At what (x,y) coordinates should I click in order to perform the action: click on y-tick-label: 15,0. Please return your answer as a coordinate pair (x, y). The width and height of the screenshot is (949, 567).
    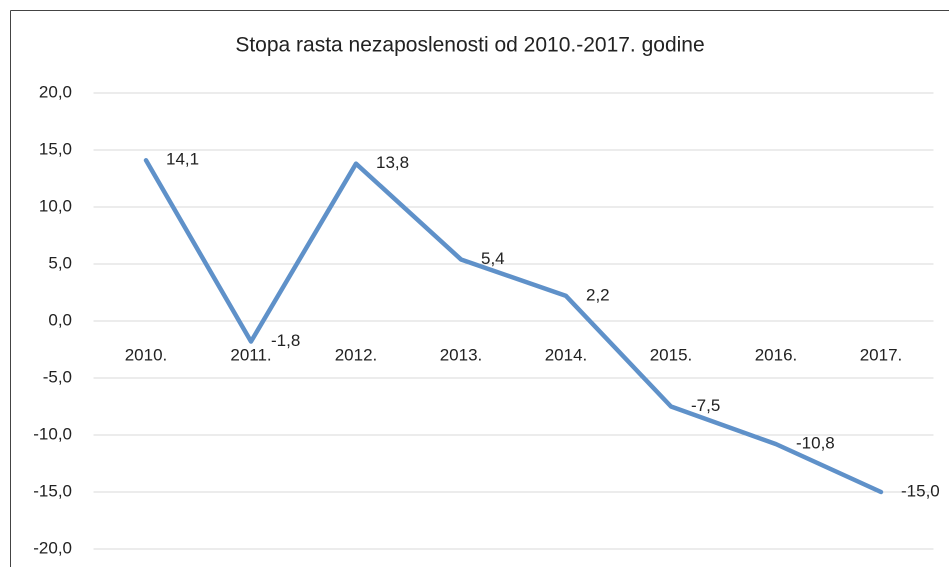
    Looking at the image, I should click on (55, 148).